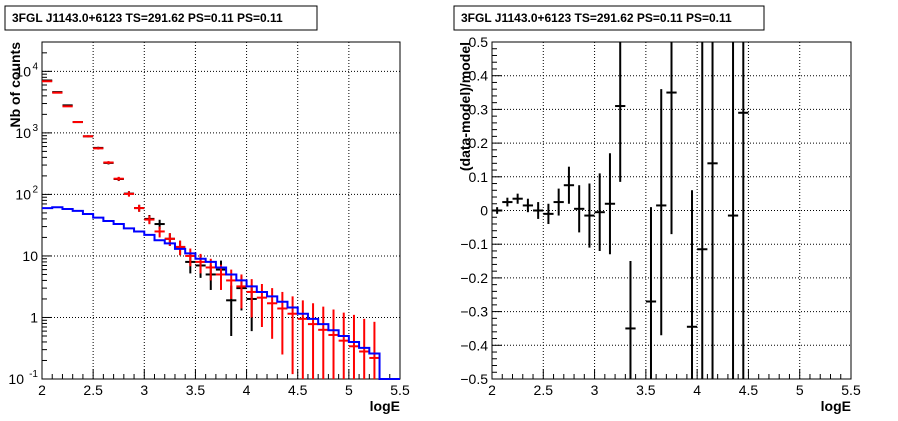  Describe the element at coordinates (474, 278) in the screenshot. I see `y-tick-label: −0.2` at that location.